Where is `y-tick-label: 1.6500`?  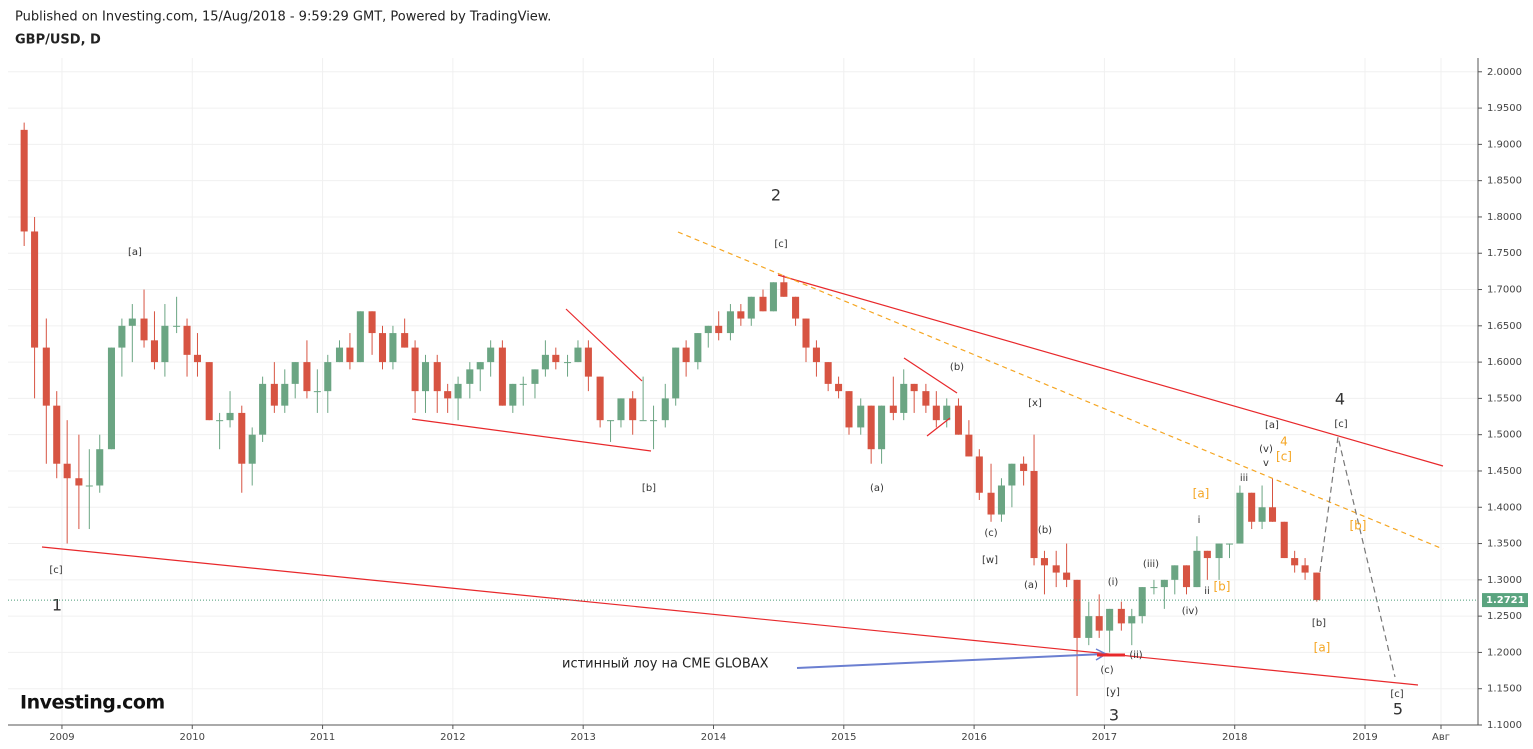
y-tick-label: 1.6500 is located at coordinates (1504, 326).